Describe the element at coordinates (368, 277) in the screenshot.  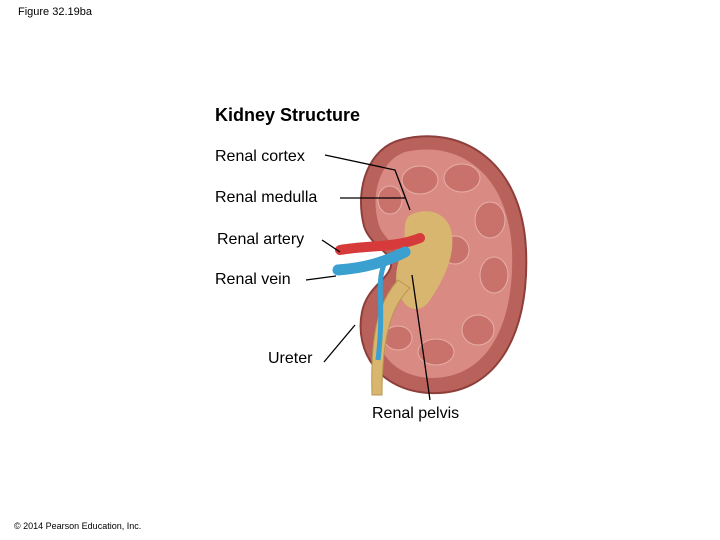
I see `leader-lines` at that location.